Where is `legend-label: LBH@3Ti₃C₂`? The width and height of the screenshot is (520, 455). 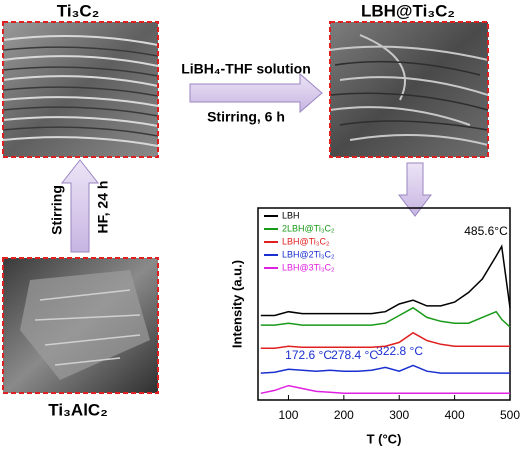
legend-label: LBH@3Ti₃C₂ is located at coordinates (308, 267).